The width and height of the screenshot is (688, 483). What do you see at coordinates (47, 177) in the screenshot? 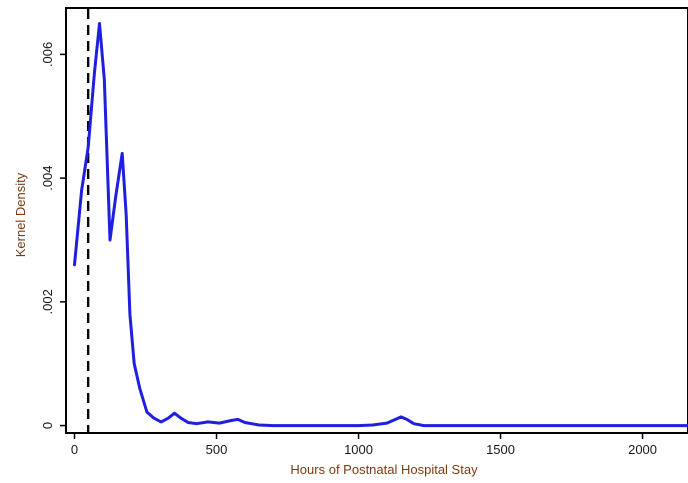
I see `y-tick-label: .004` at bounding box center [47, 177].